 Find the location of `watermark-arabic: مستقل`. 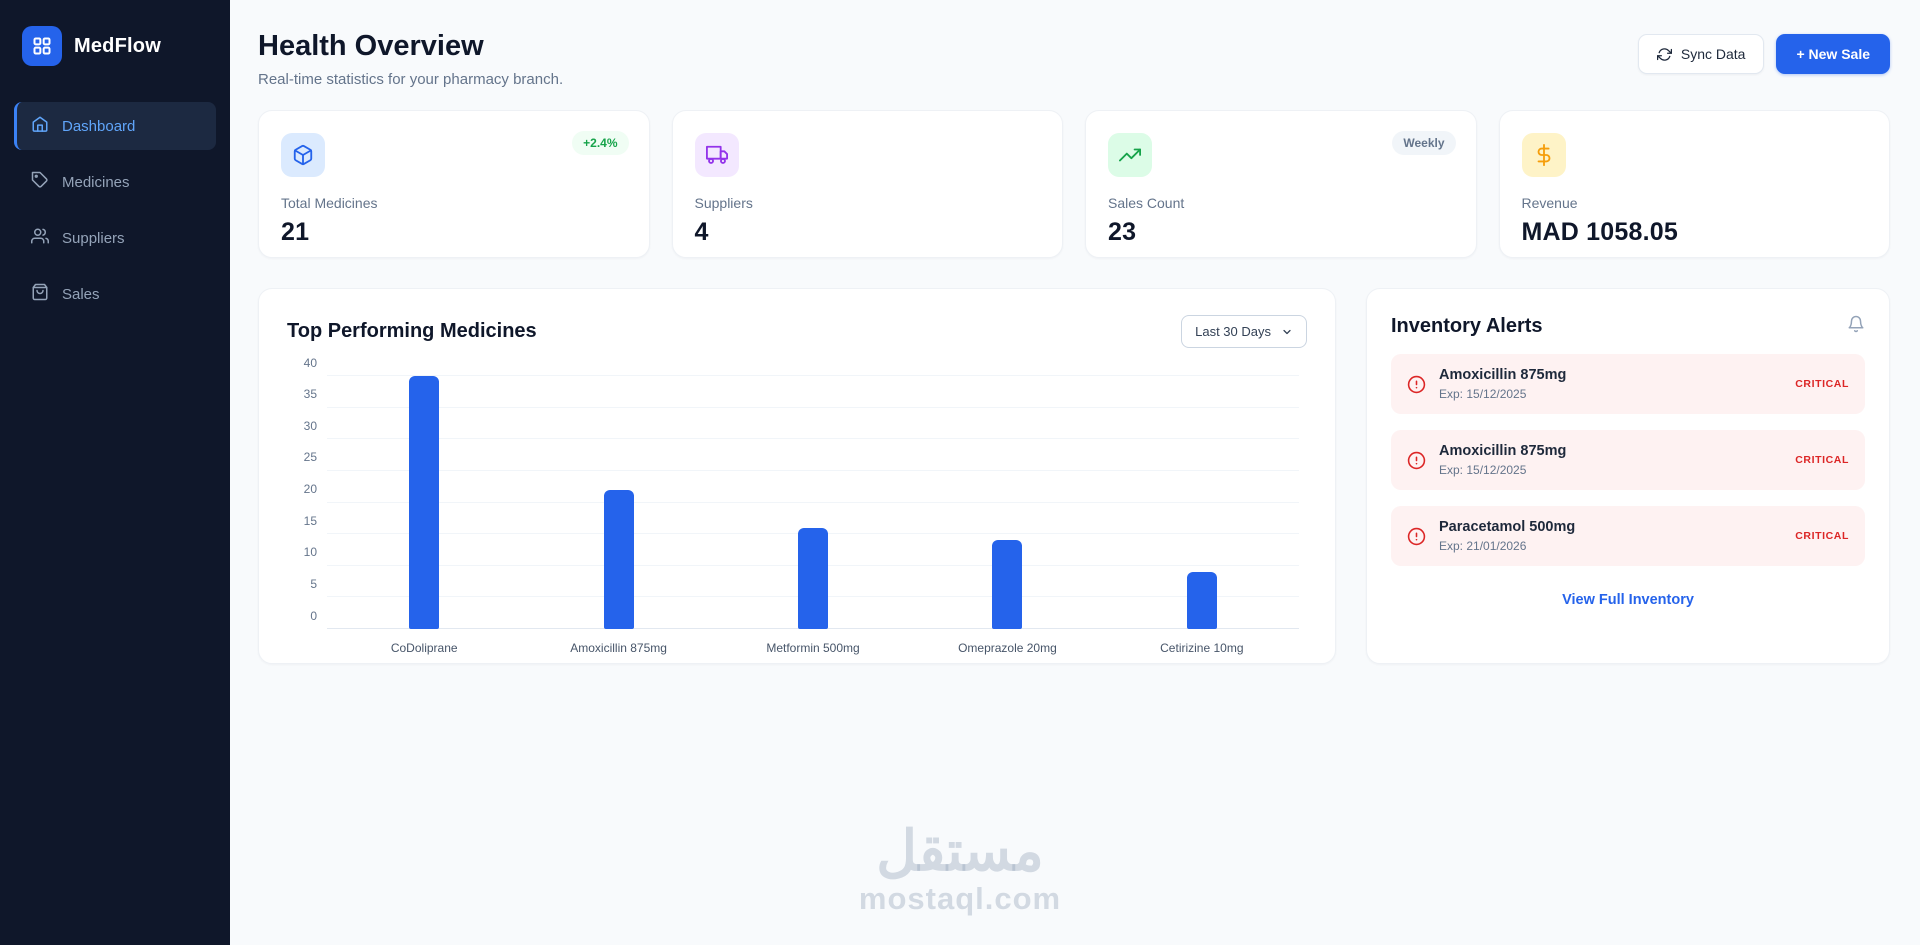

watermark-arabic: مستقل is located at coordinates (960, 851).